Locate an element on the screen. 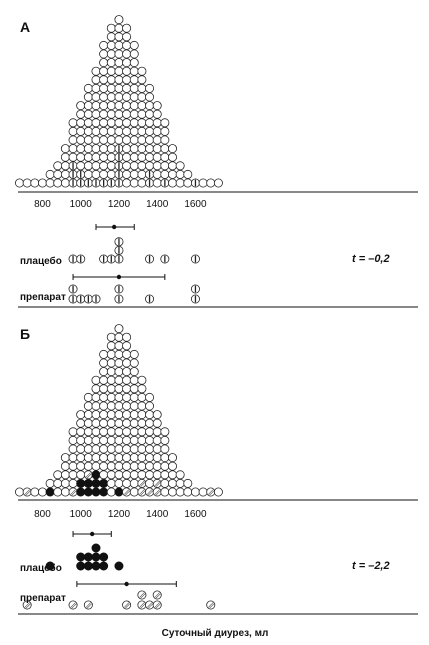 The height and width of the screenshot is (645, 429). mean-marker is located at coordinates (92, 534).